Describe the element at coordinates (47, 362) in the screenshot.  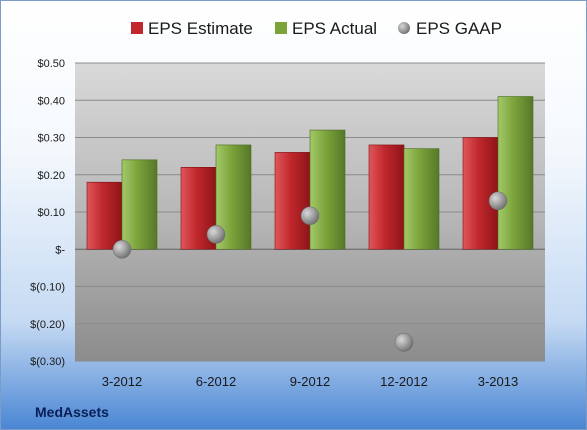
I see `y-tick-label: $(0.30)` at that location.